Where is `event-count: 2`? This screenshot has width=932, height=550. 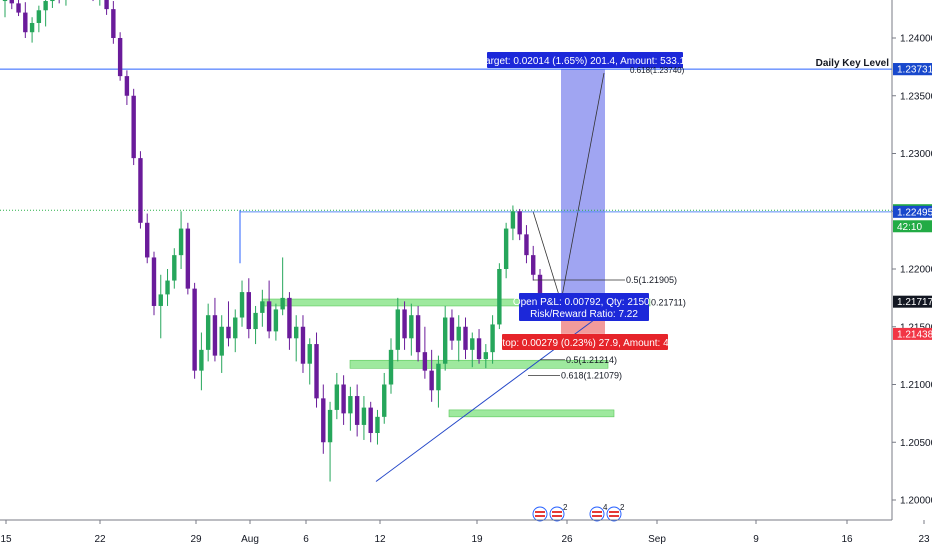 event-count: 2 is located at coordinates (565, 507).